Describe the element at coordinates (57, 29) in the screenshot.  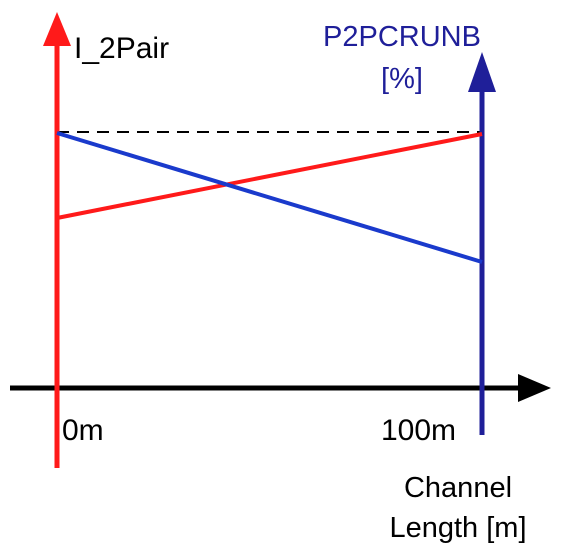
I see `left-axis-arrowhead` at that location.